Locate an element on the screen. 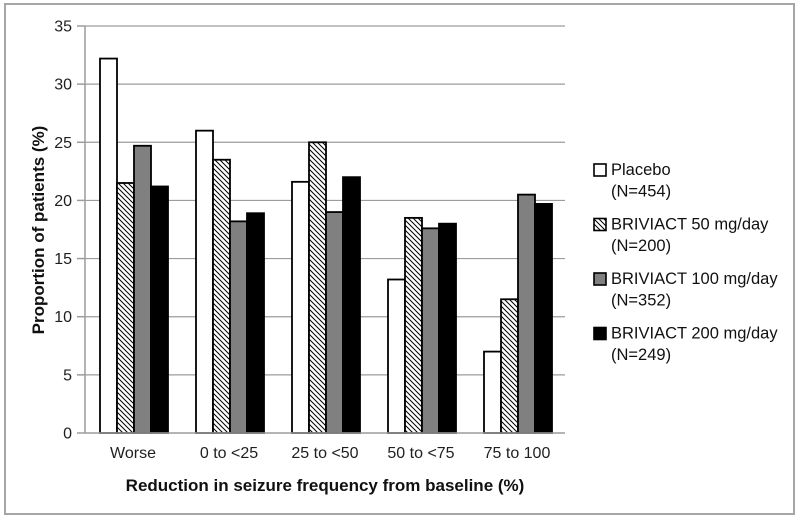  category-label: Worse is located at coordinates (133, 453).